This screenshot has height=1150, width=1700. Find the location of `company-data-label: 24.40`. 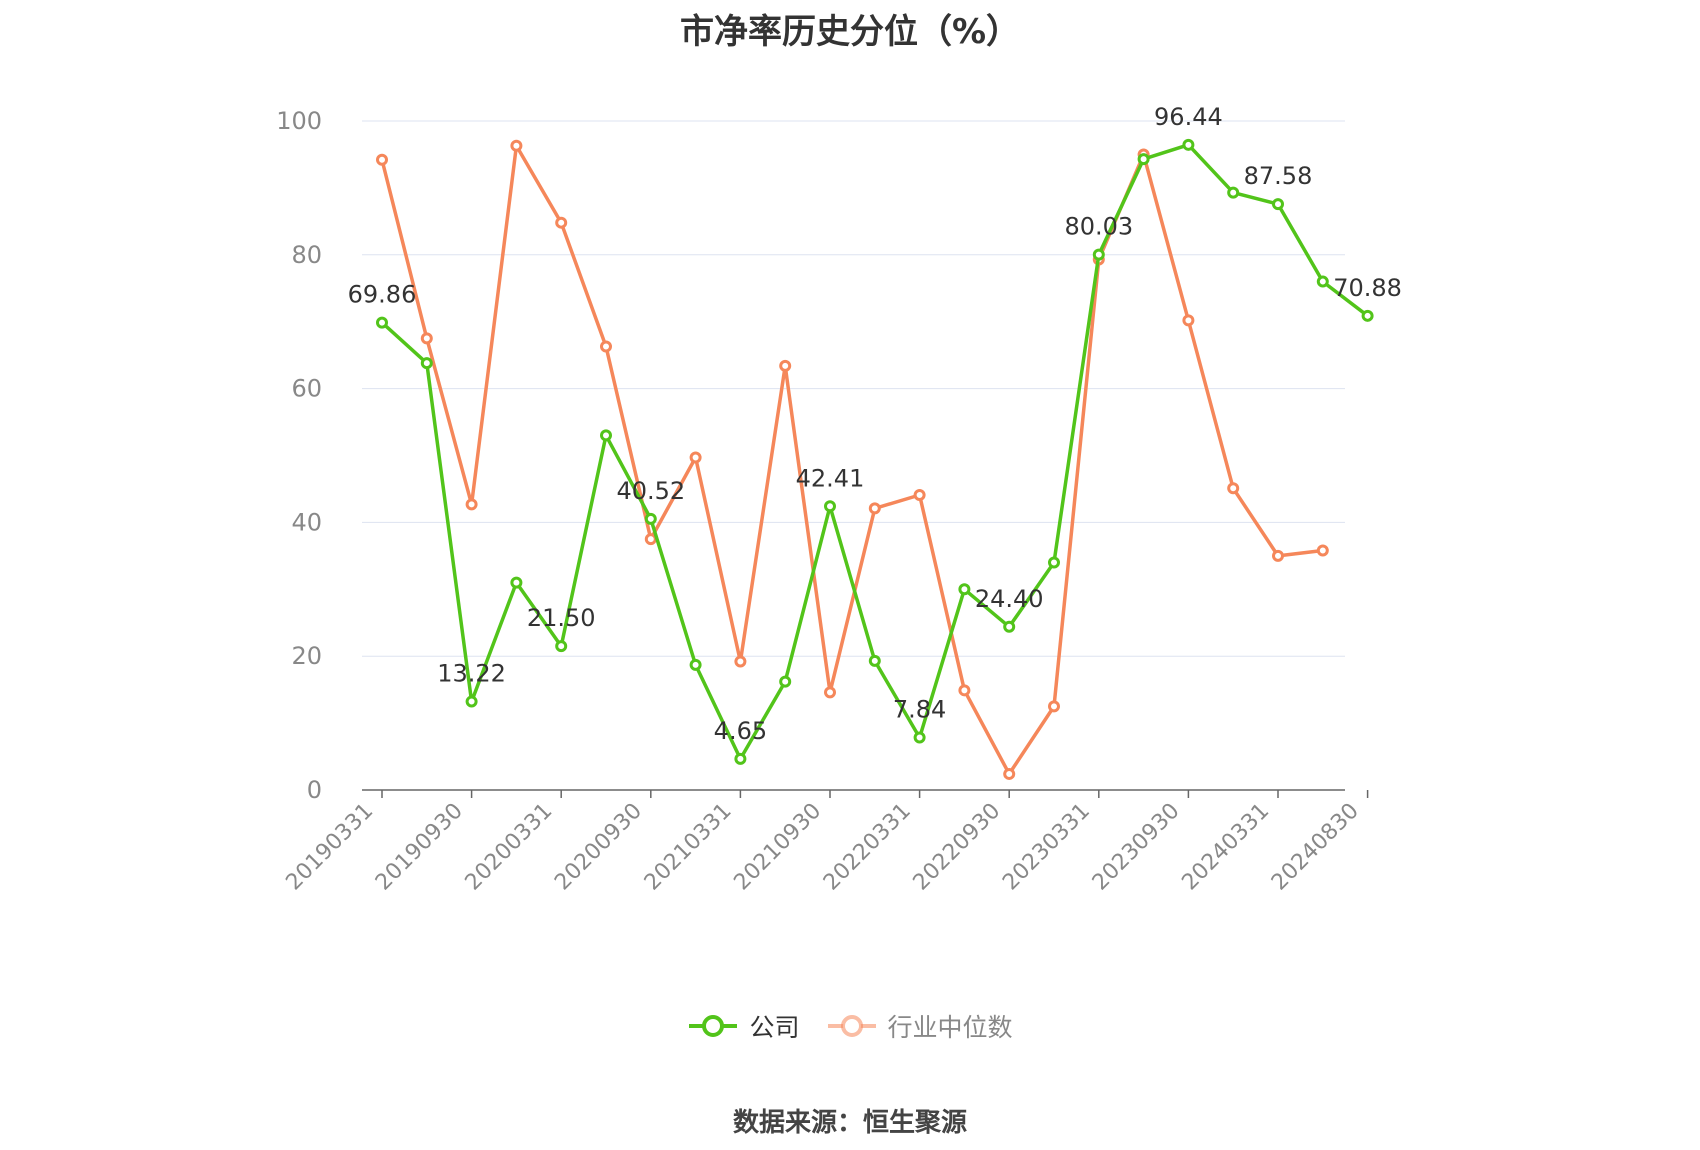

company-data-label: 24.40 is located at coordinates (1009, 599).